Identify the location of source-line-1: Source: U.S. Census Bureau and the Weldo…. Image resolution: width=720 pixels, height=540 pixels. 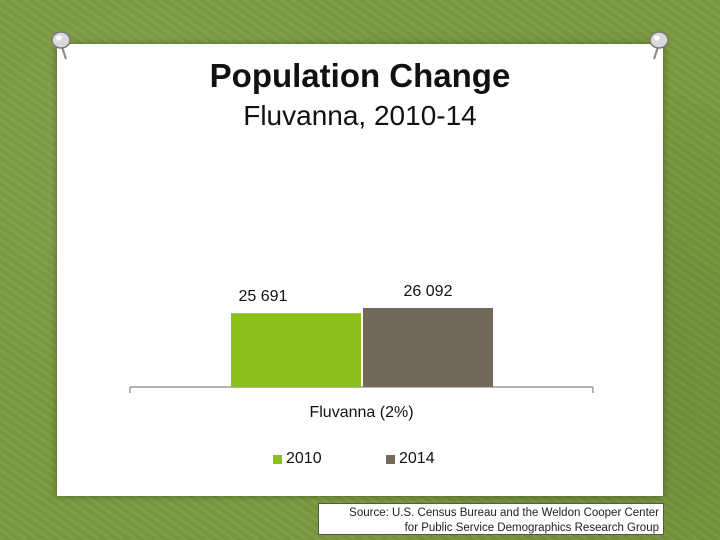
(504, 513).